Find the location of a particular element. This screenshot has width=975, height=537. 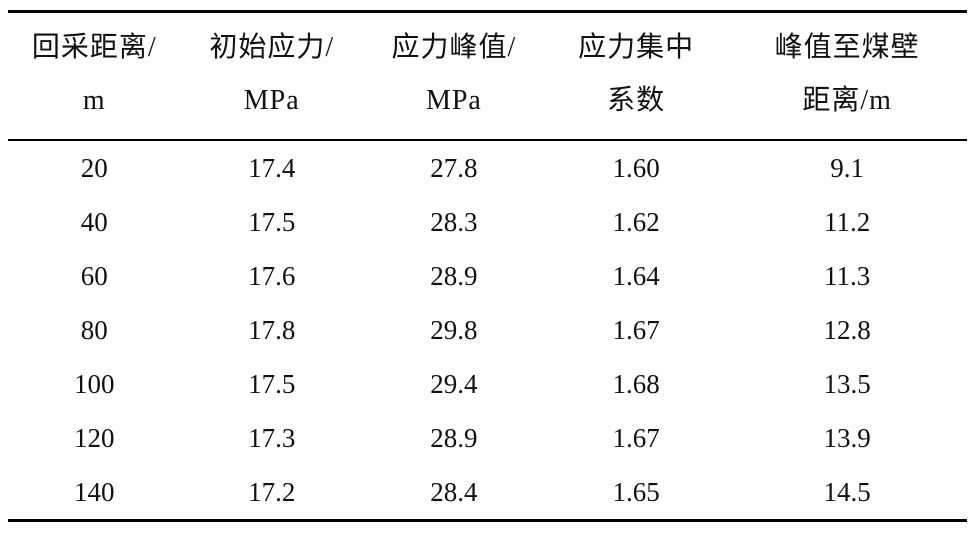

table-cell: 28.4 is located at coordinates (454, 491).